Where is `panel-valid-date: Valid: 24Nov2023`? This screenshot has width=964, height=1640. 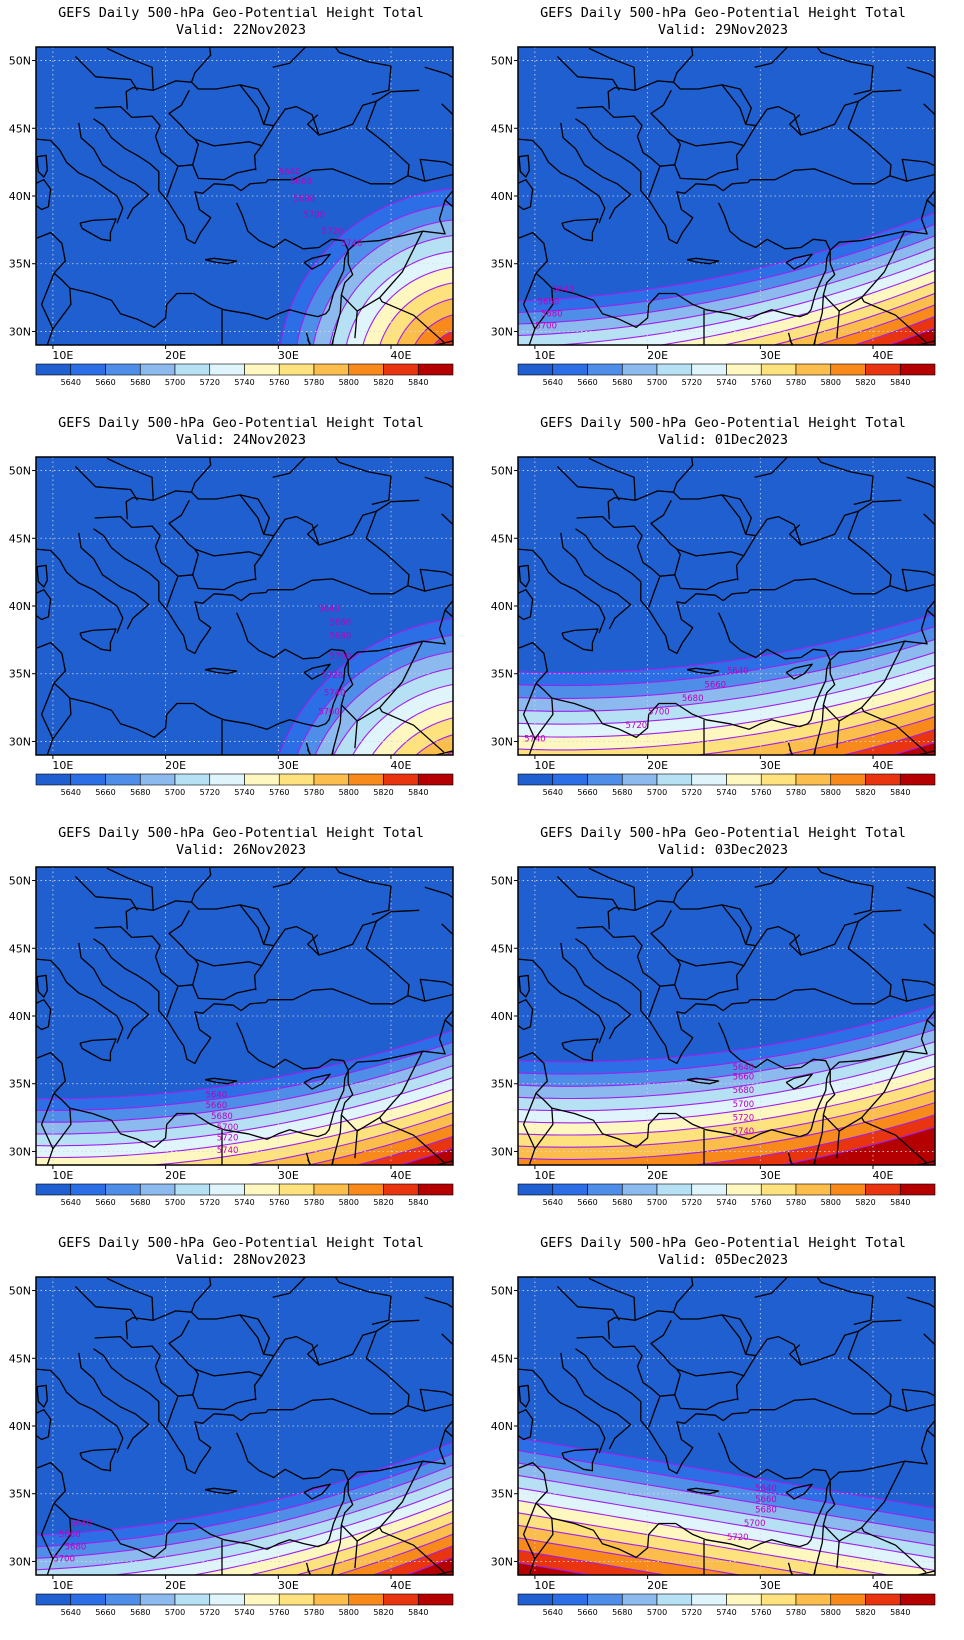
panel-valid-date: Valid: 24Nov2023 is located at coordinates (241, 440).